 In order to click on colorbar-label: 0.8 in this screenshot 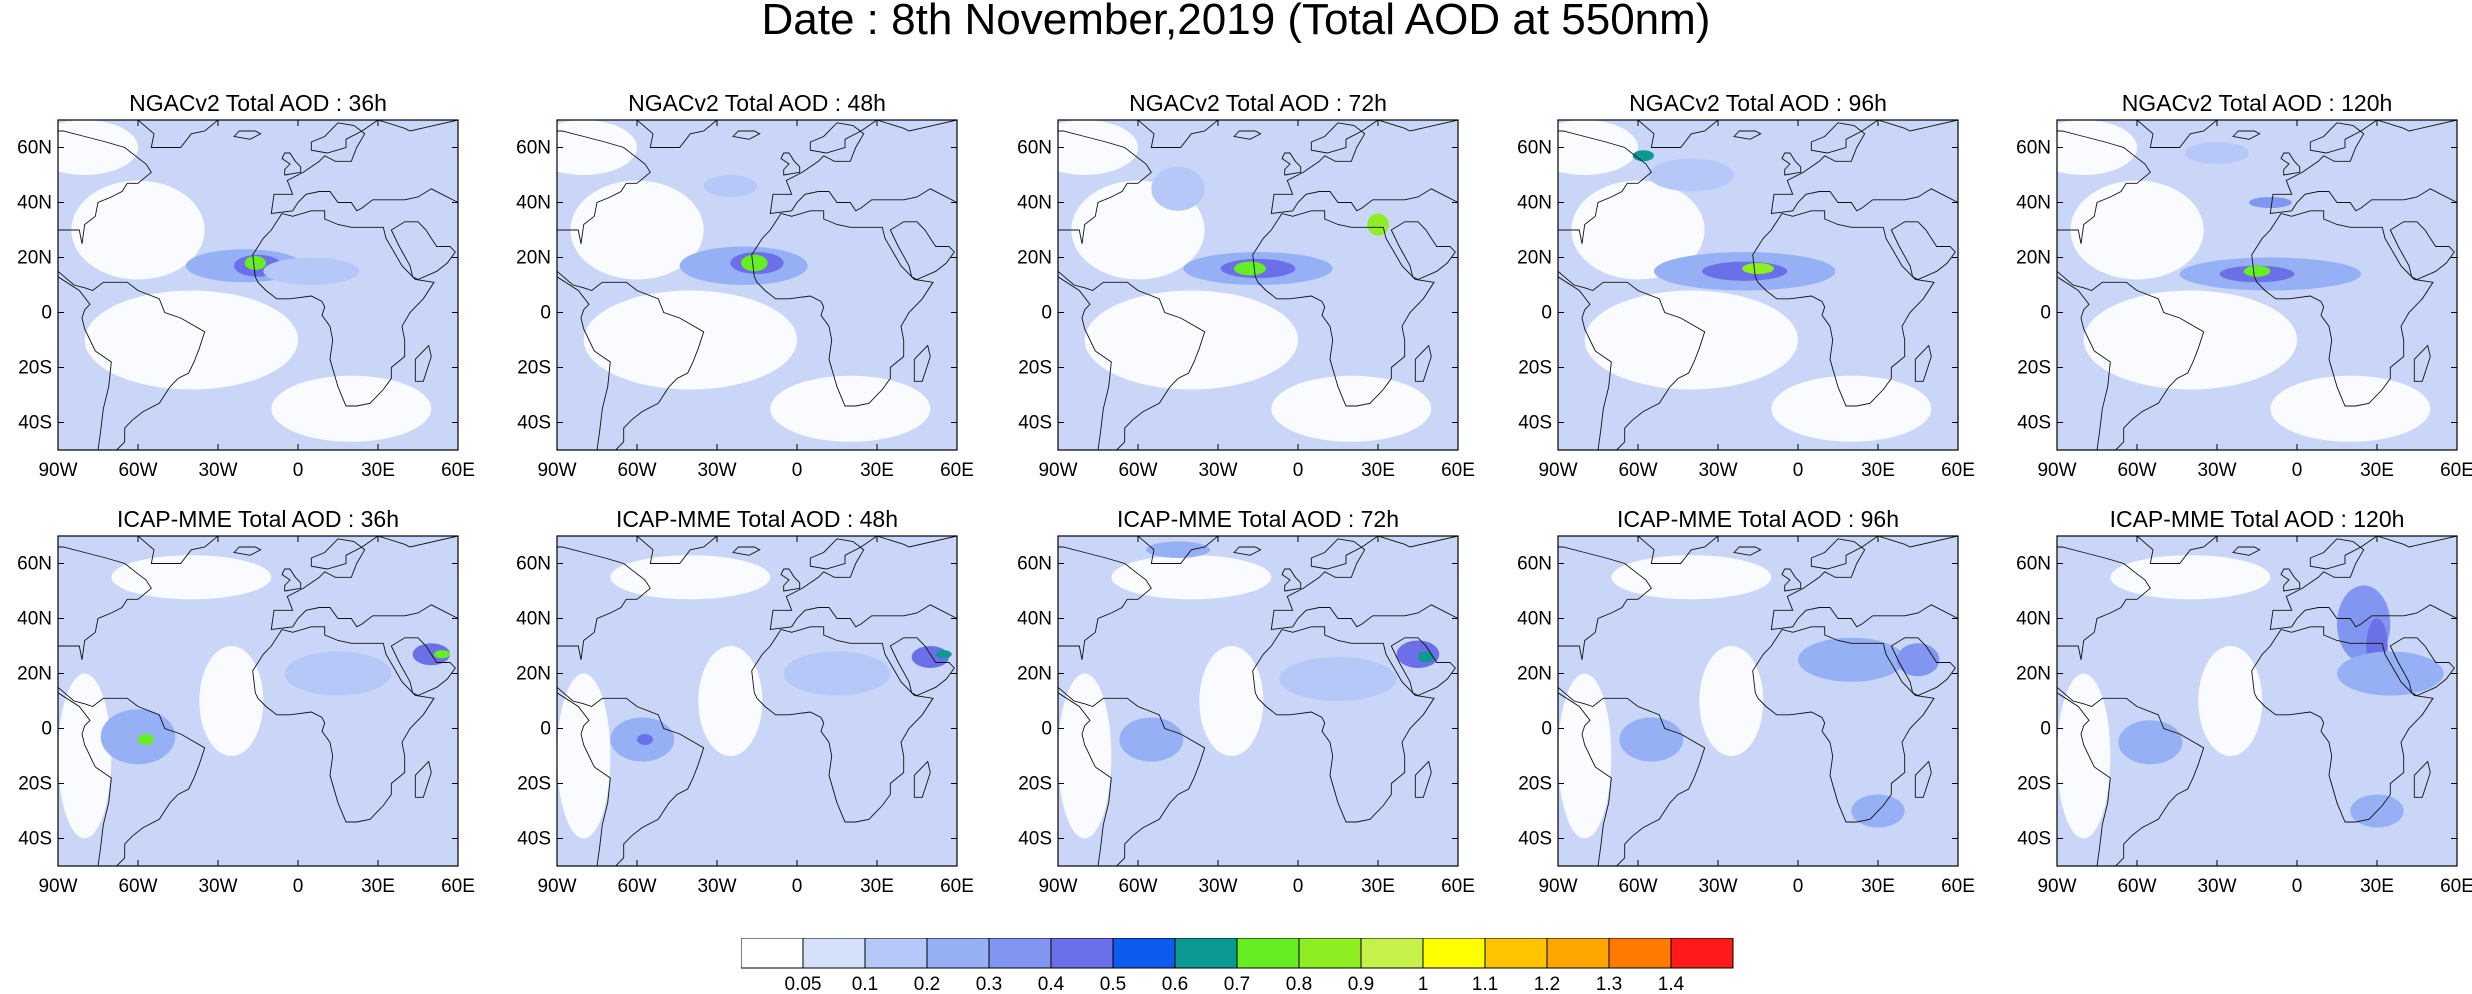, I will do `click(1299, 984)`.